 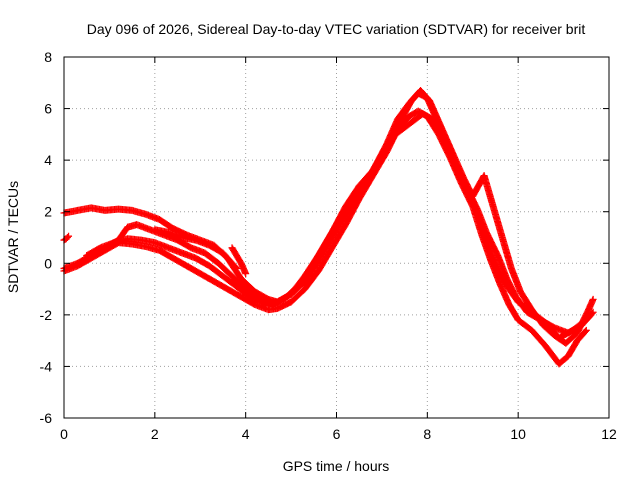 I want to click on y-tick-label: -6, so click(x=46, y=418).